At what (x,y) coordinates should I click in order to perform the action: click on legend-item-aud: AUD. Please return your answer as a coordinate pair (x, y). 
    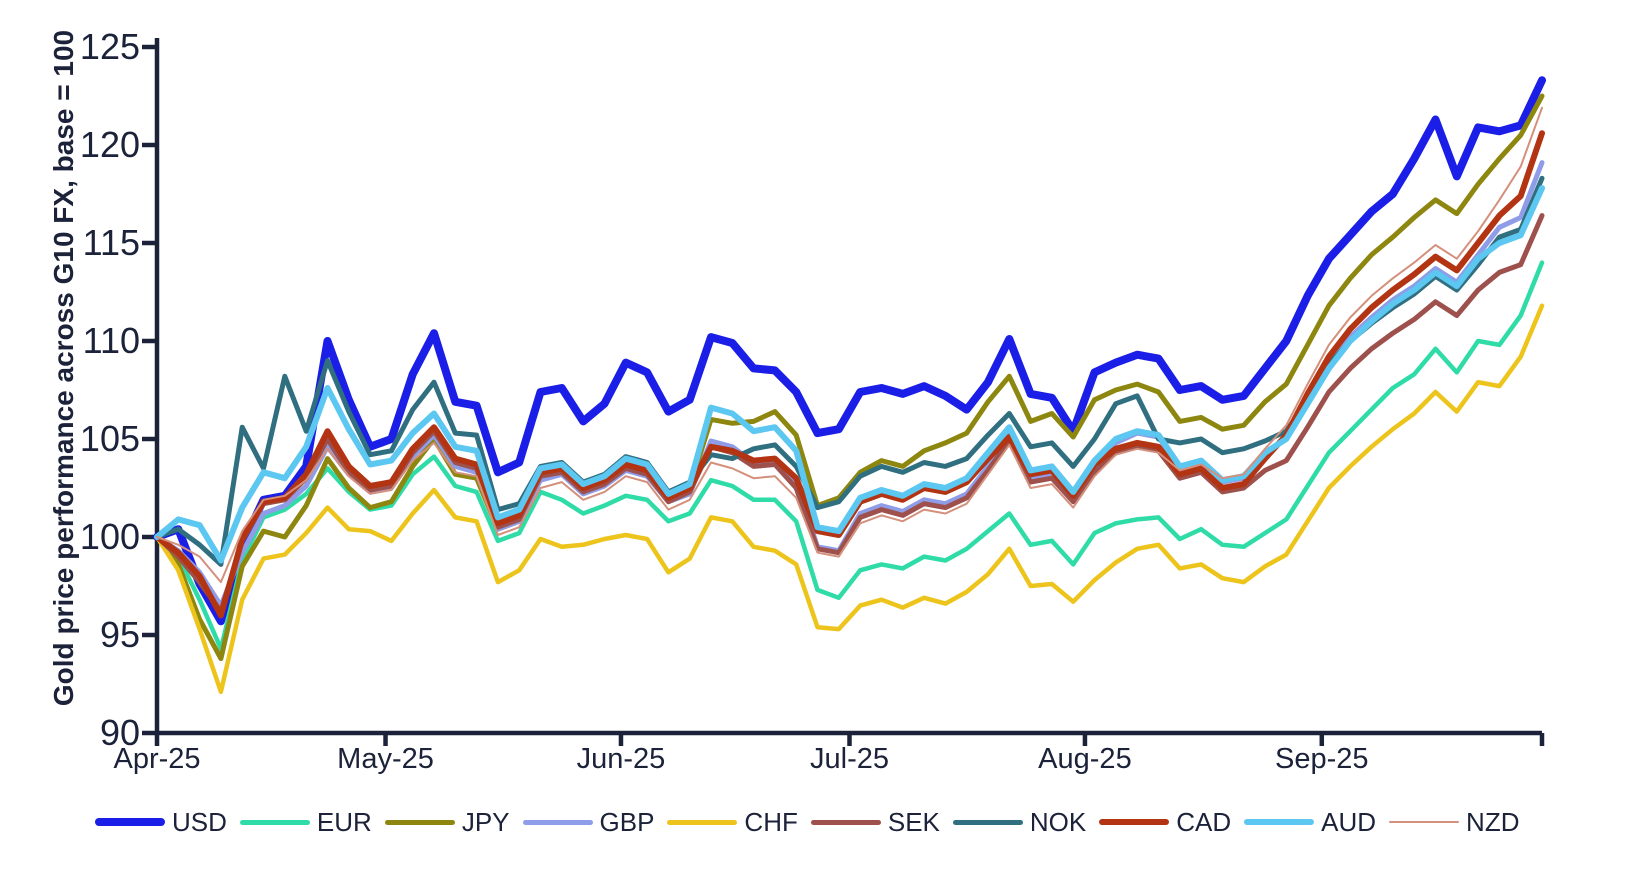
    Looking at the image, I should click on (1310, 822).